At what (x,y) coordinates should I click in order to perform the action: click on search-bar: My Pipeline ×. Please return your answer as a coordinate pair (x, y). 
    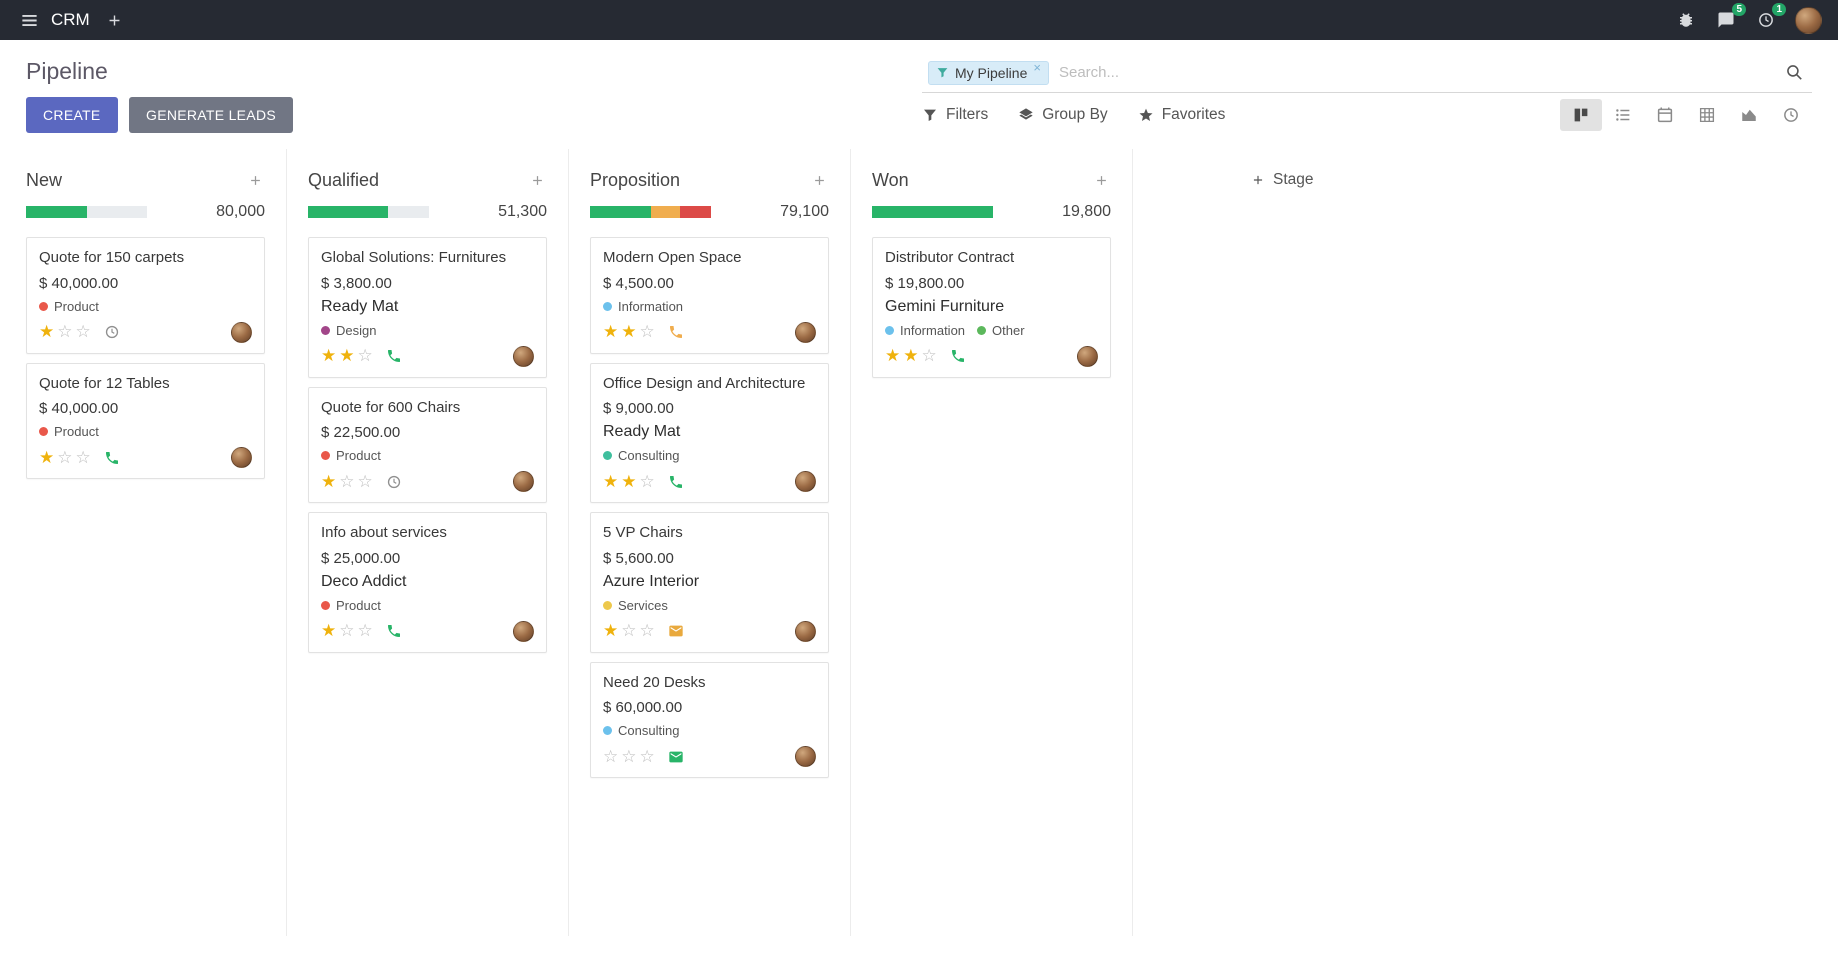
    Looking at the image, I should click on (1367, 75).